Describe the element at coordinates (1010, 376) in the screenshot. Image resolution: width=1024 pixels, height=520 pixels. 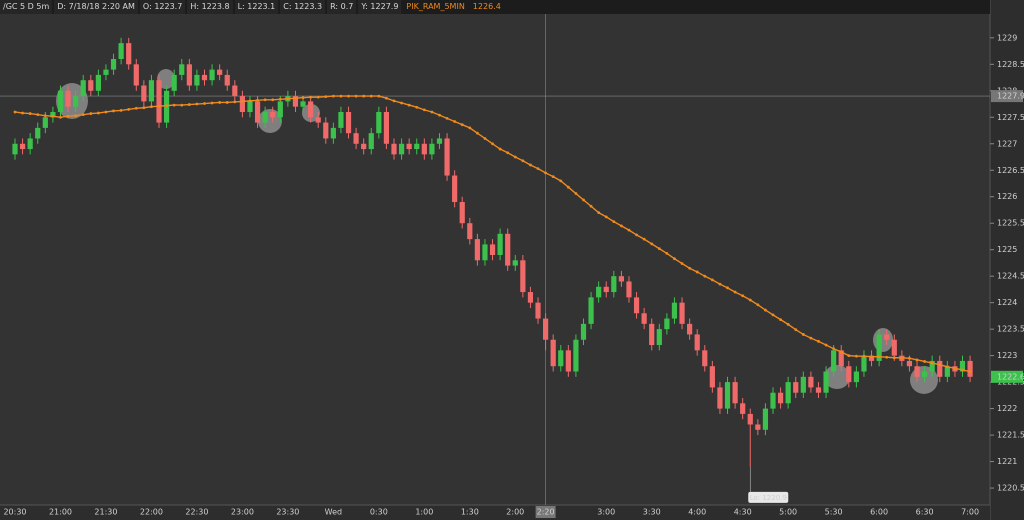
I see `last-price-label: 1222.6` at that location.